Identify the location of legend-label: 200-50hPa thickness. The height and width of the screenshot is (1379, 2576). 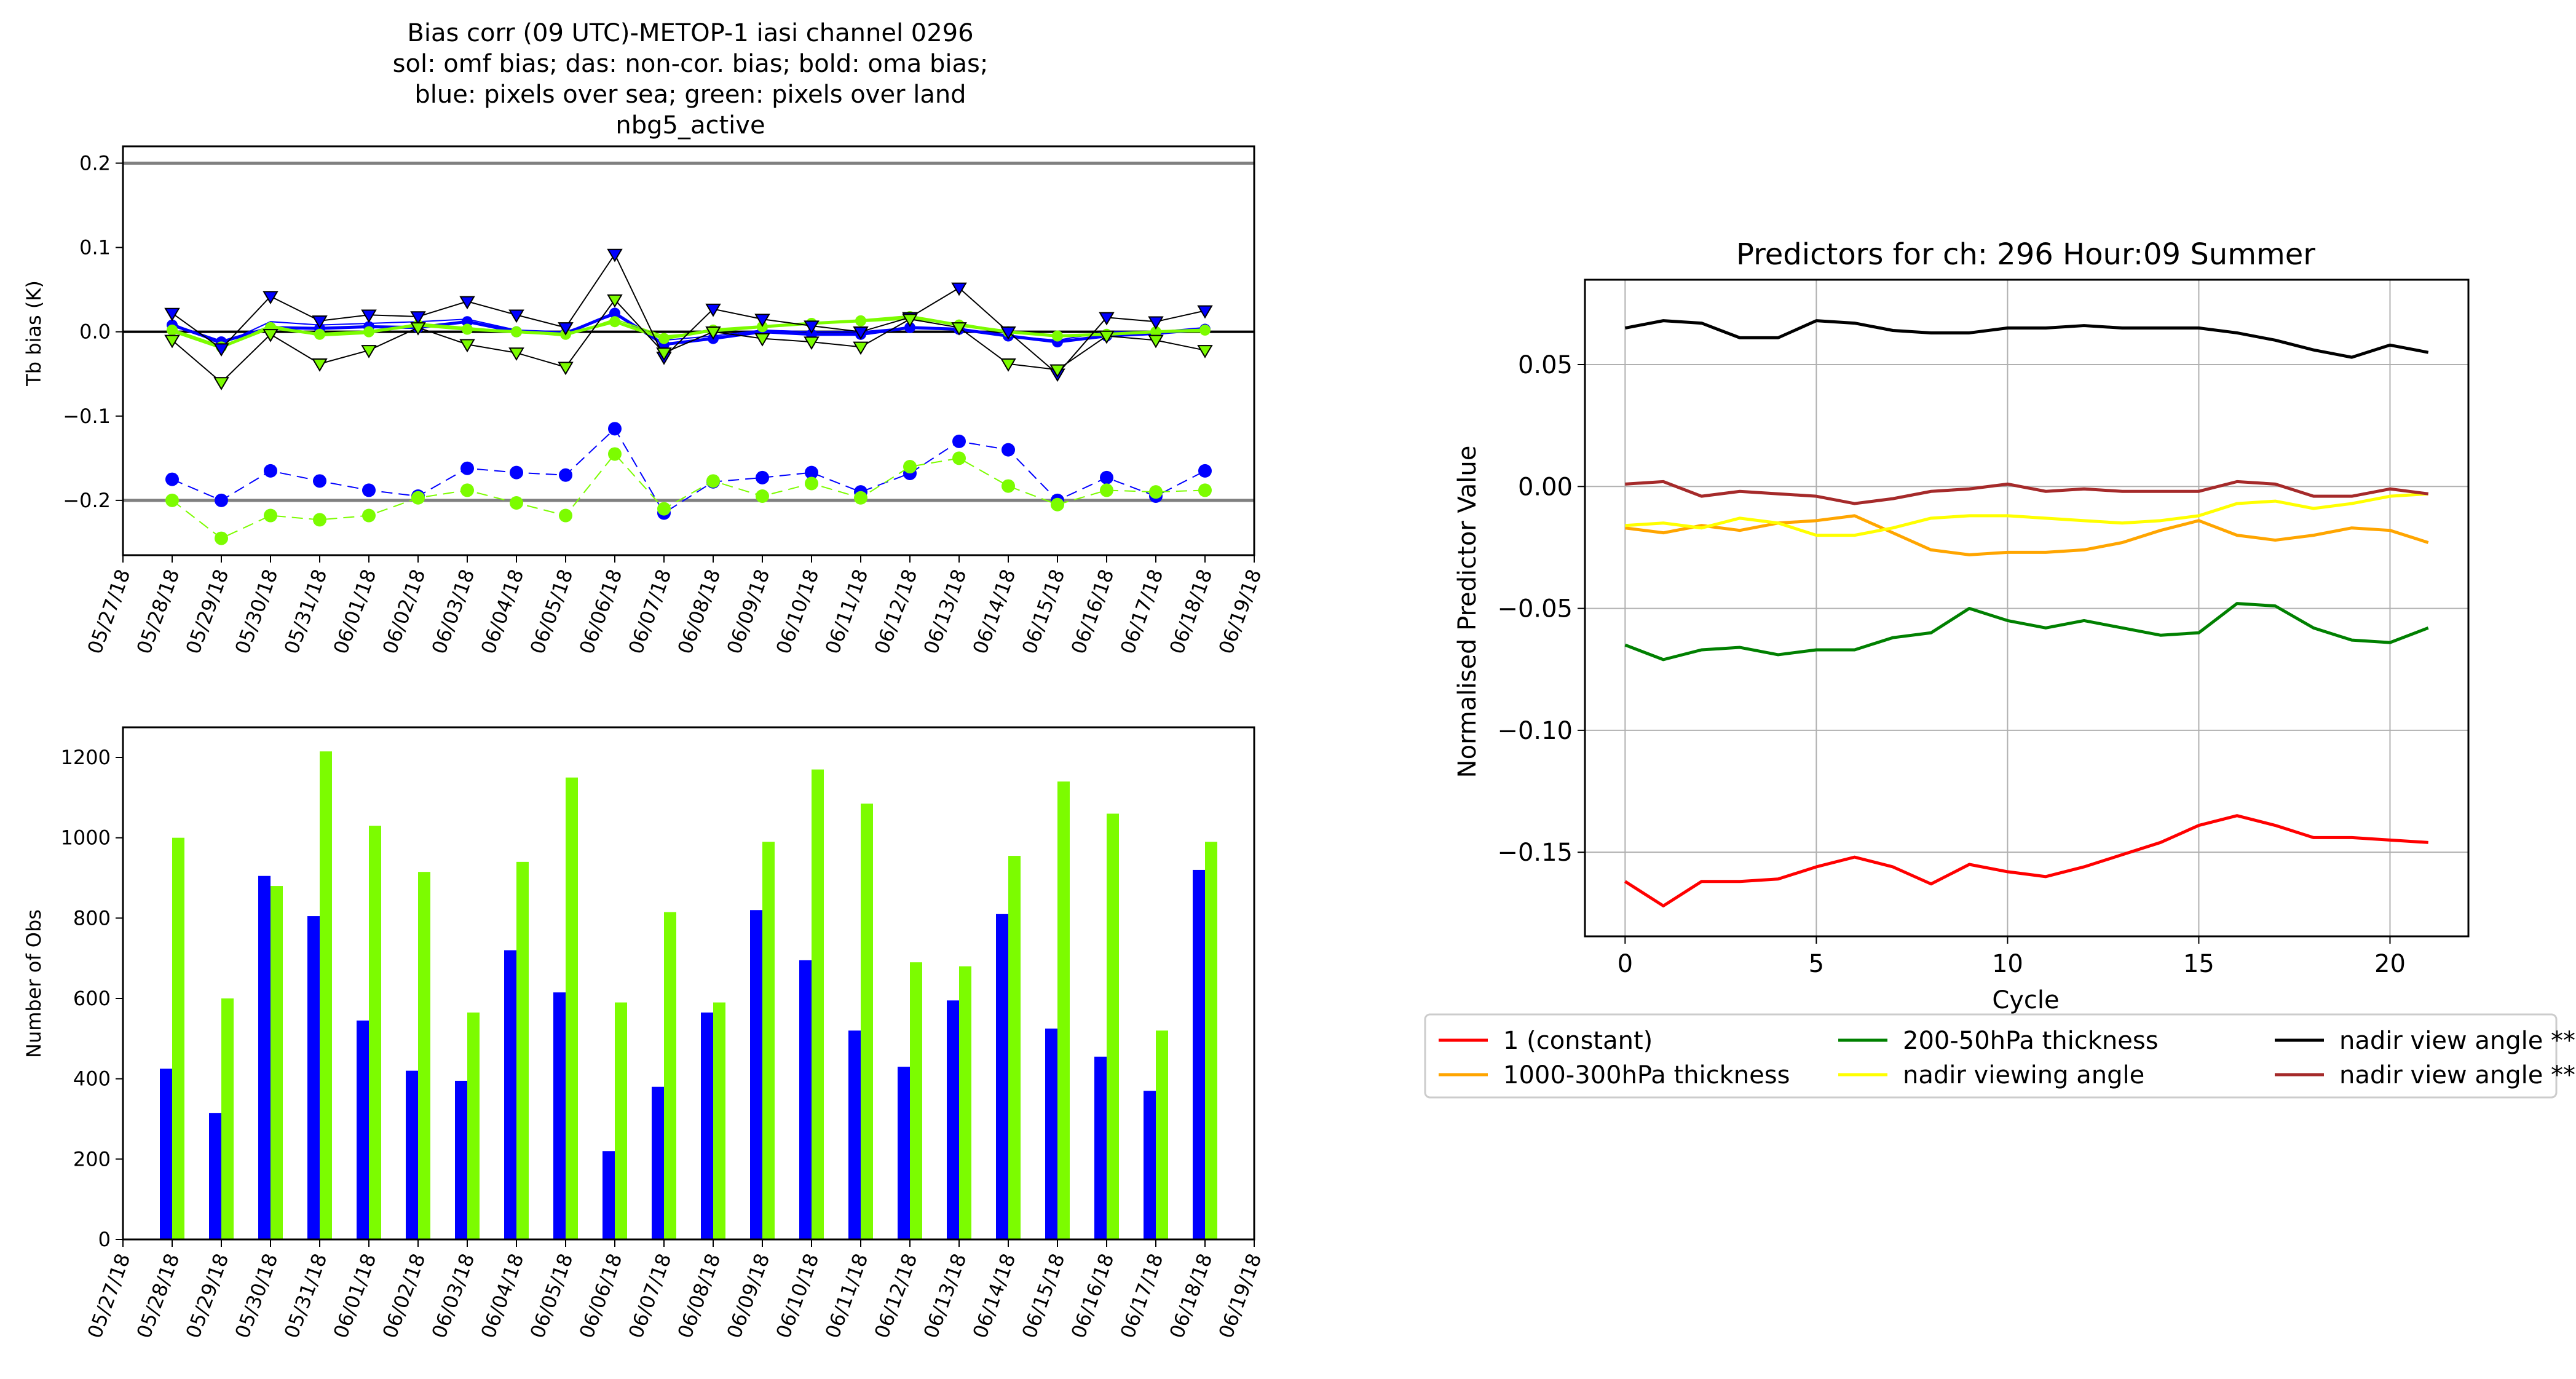
(2031, 1041).